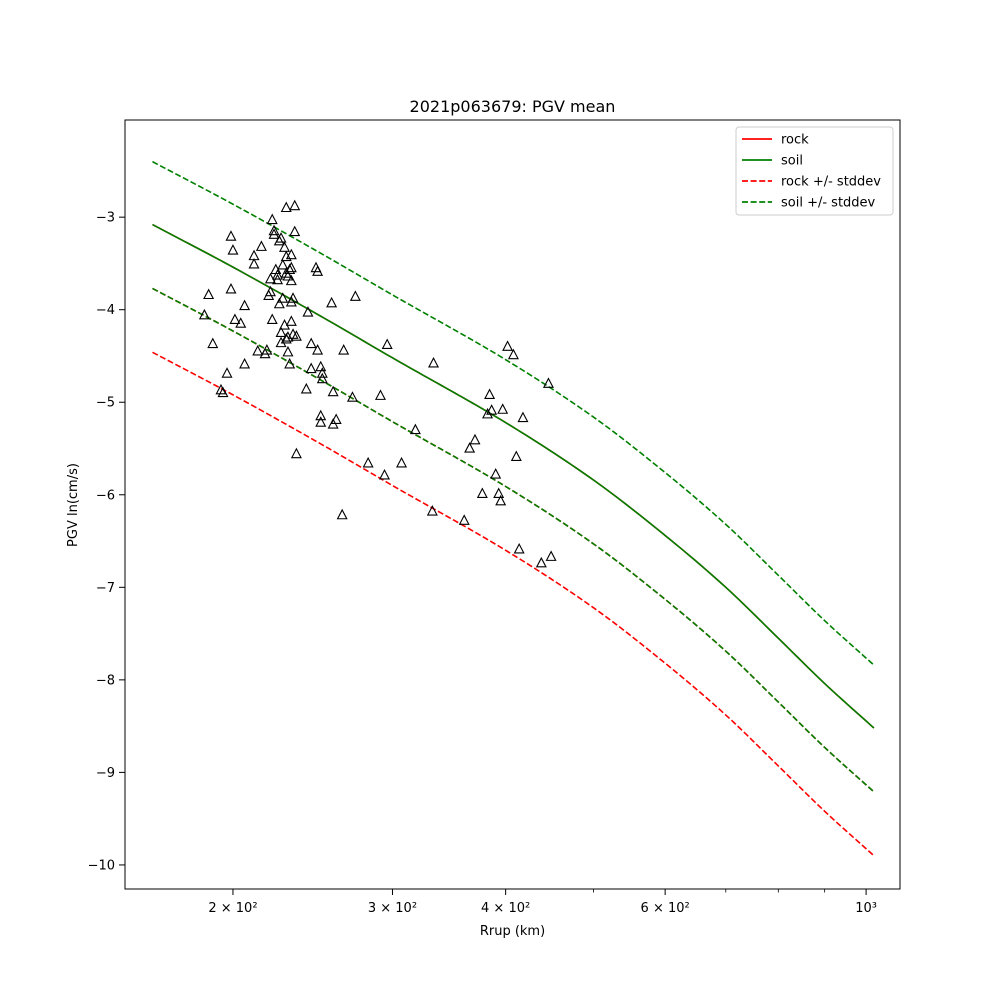  What do you see at coordinates (73, 505) in the screenshot?
I see `y-axis-label: PGV ln(cm/s)` at bounding box center [73, 505].